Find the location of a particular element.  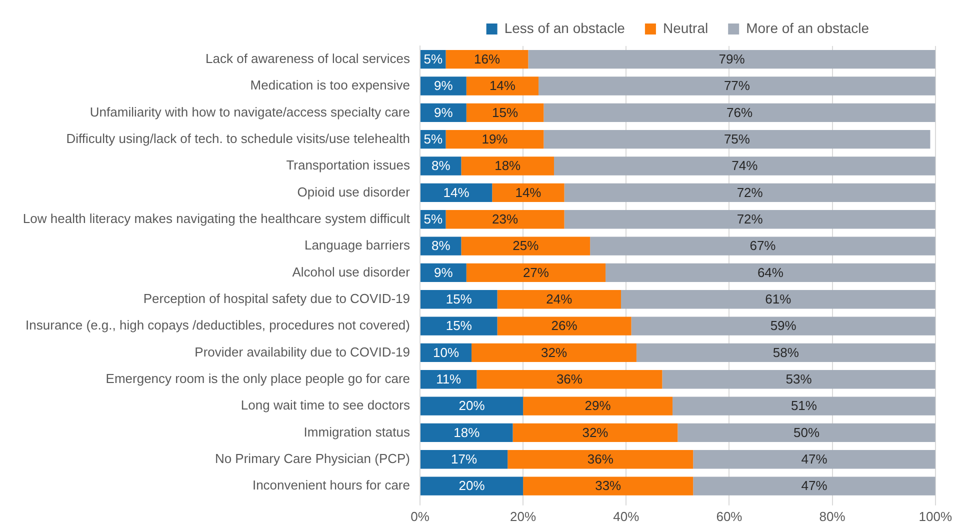

y-tick-label: Emergency room is the only place people go for care is located at coordinates (258, 378).